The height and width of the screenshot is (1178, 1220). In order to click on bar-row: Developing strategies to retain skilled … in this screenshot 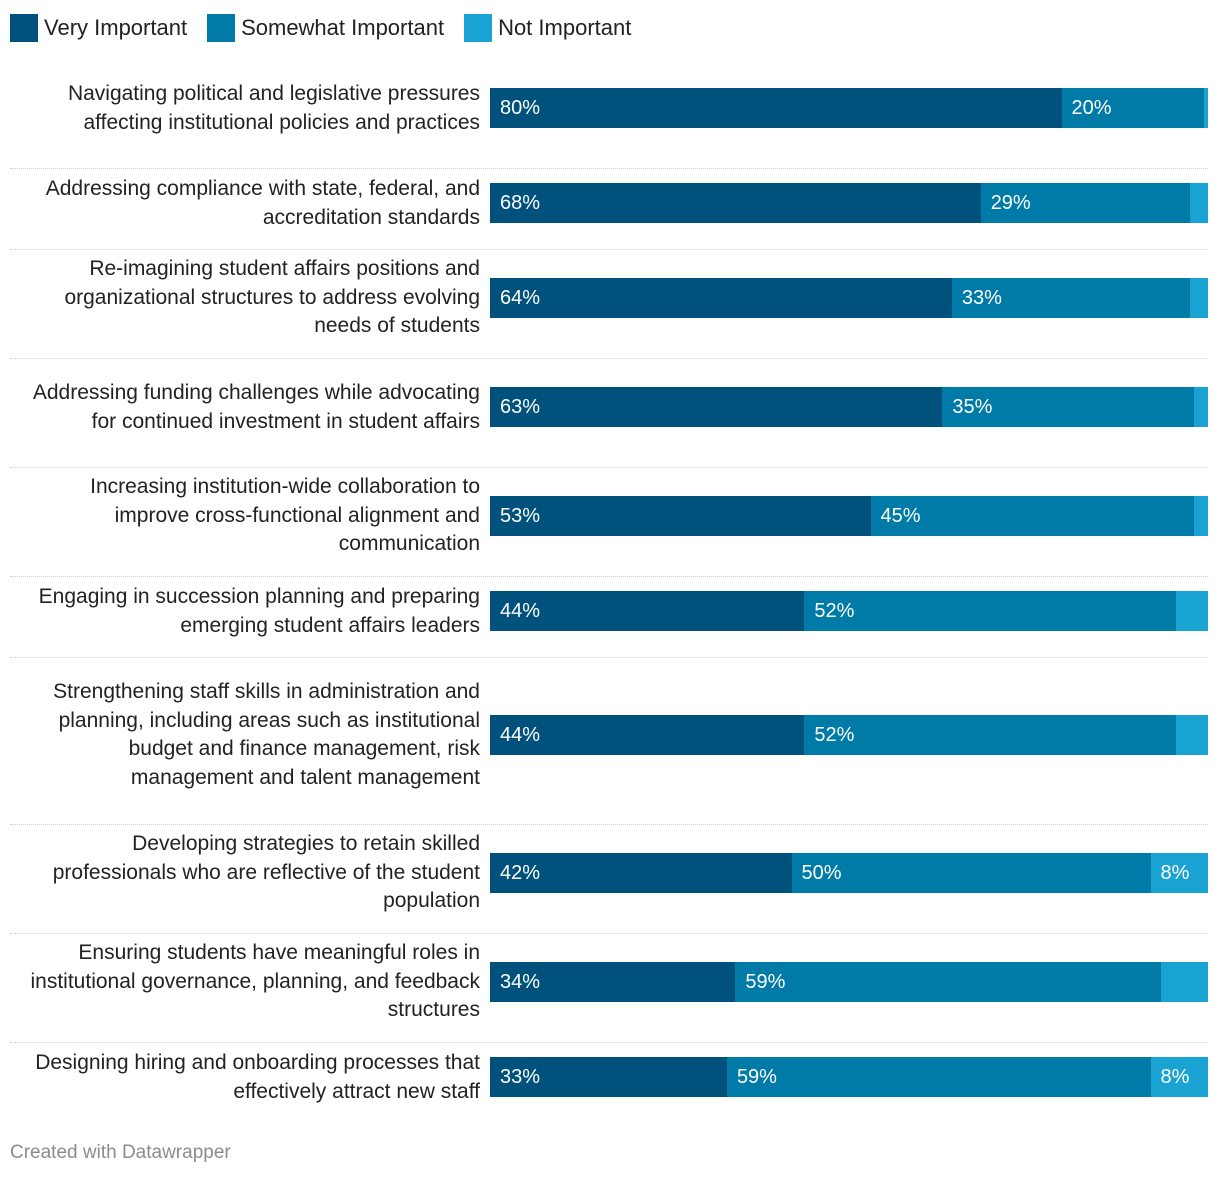, I will do `click(609, 879)`.